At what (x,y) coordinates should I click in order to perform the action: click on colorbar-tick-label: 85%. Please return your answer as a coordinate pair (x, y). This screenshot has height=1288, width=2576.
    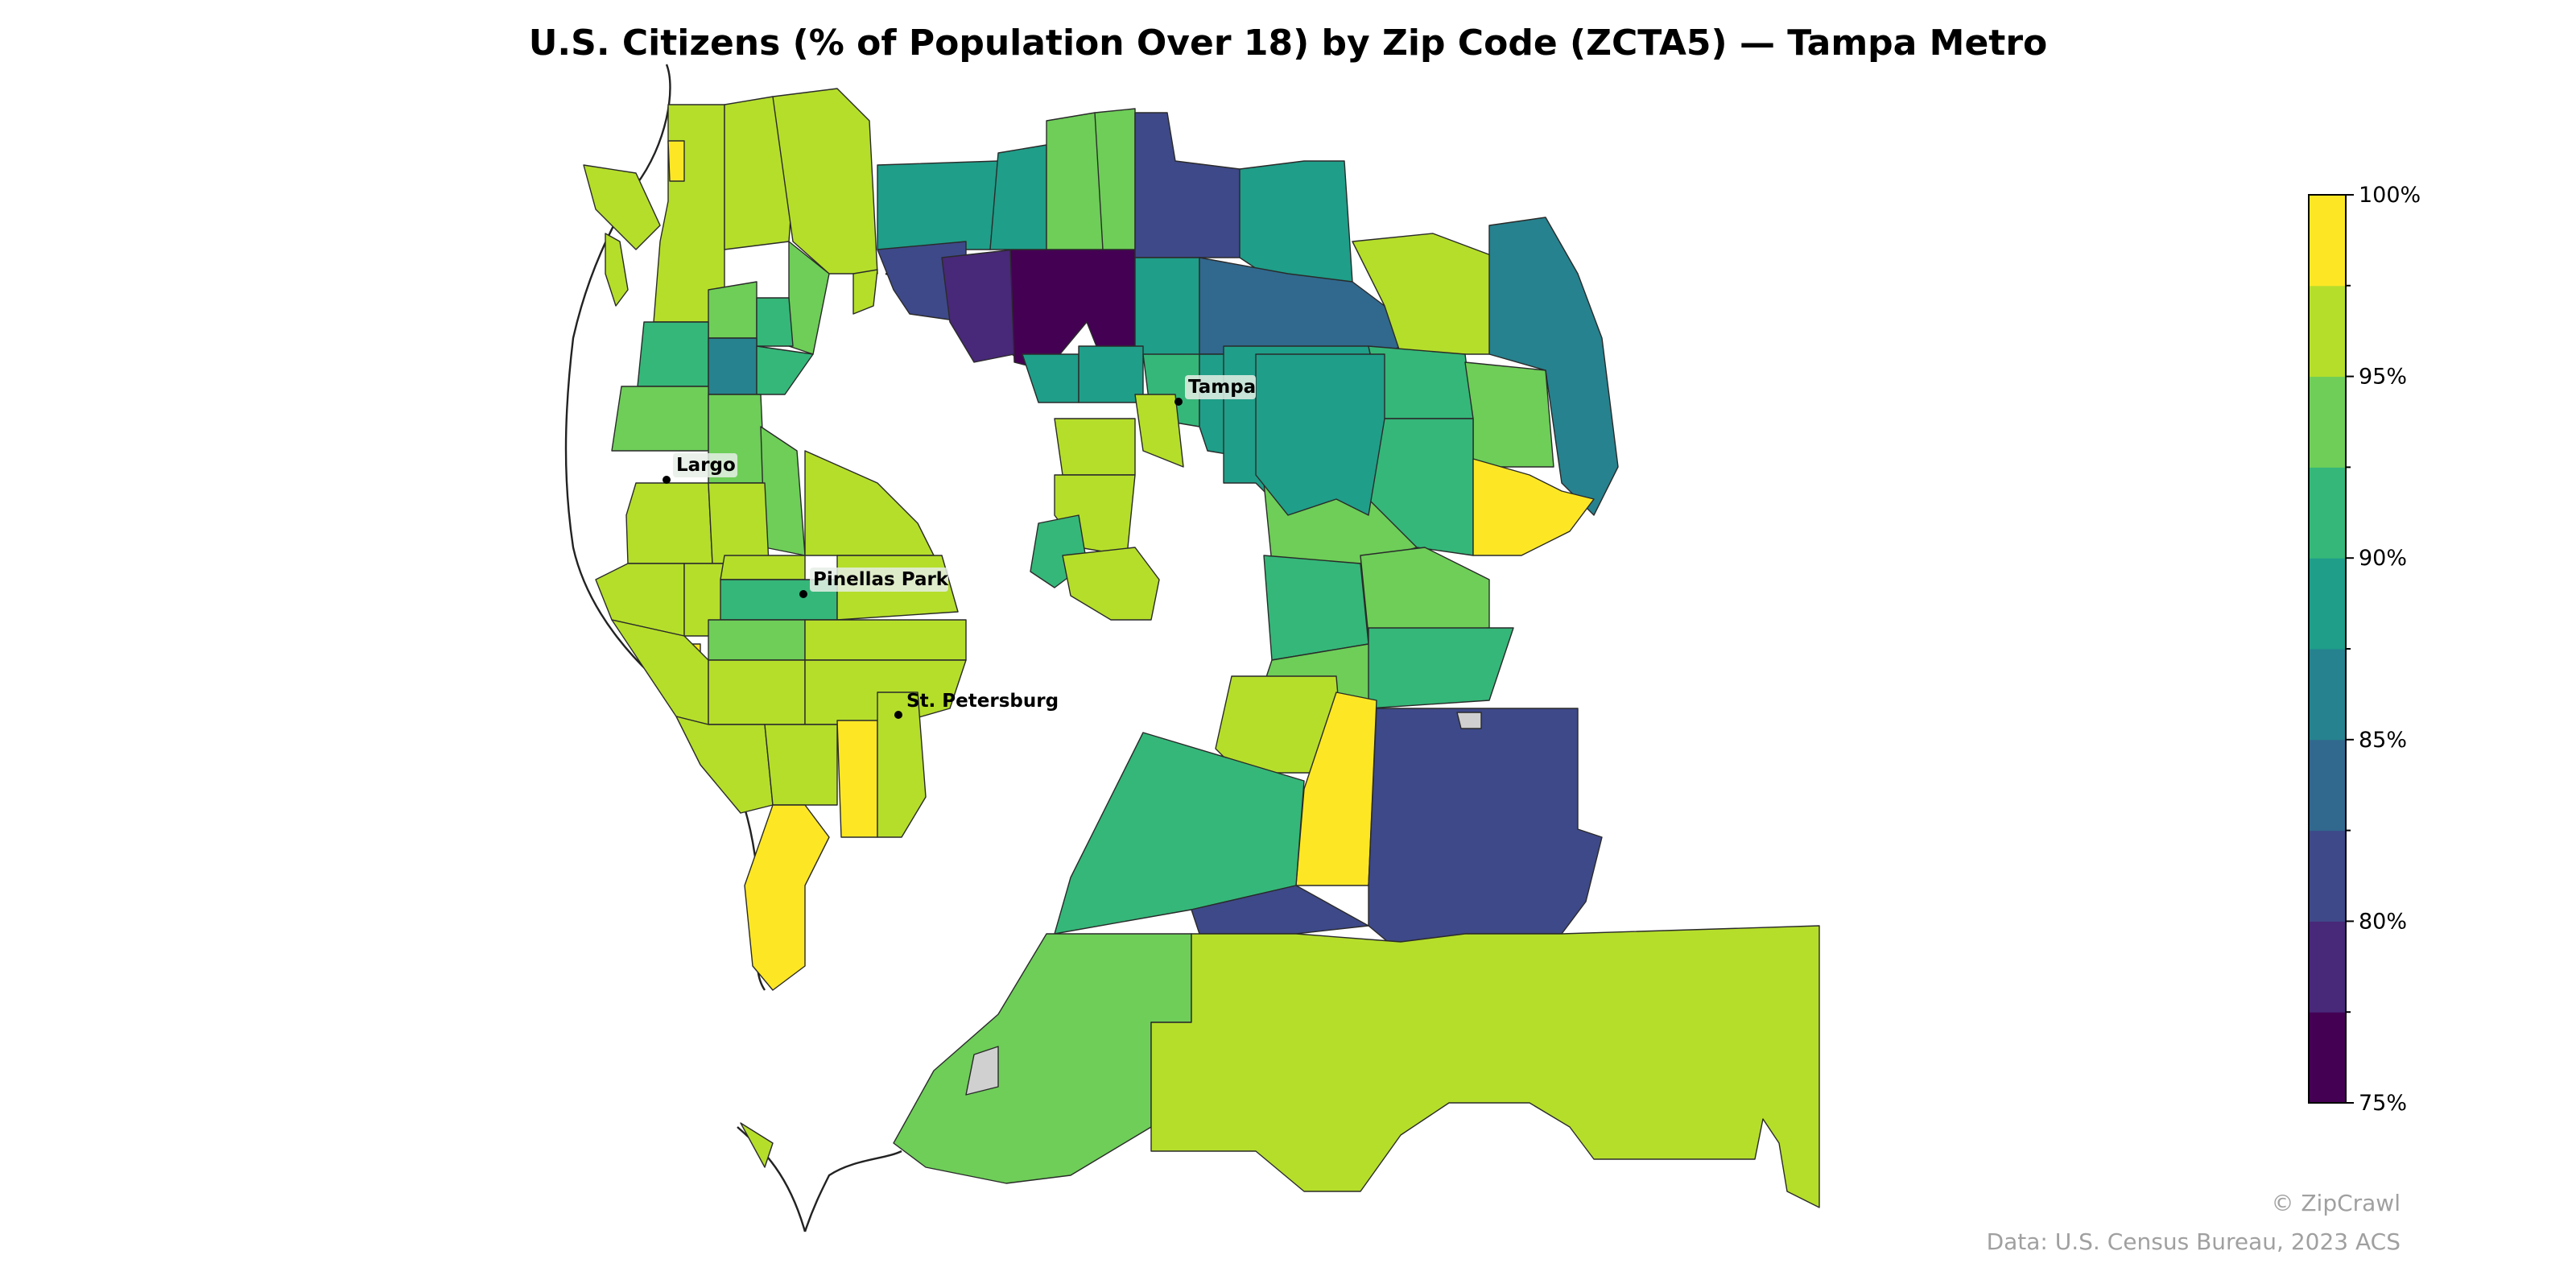
    Looking at the image, I should click on (2383, 740).